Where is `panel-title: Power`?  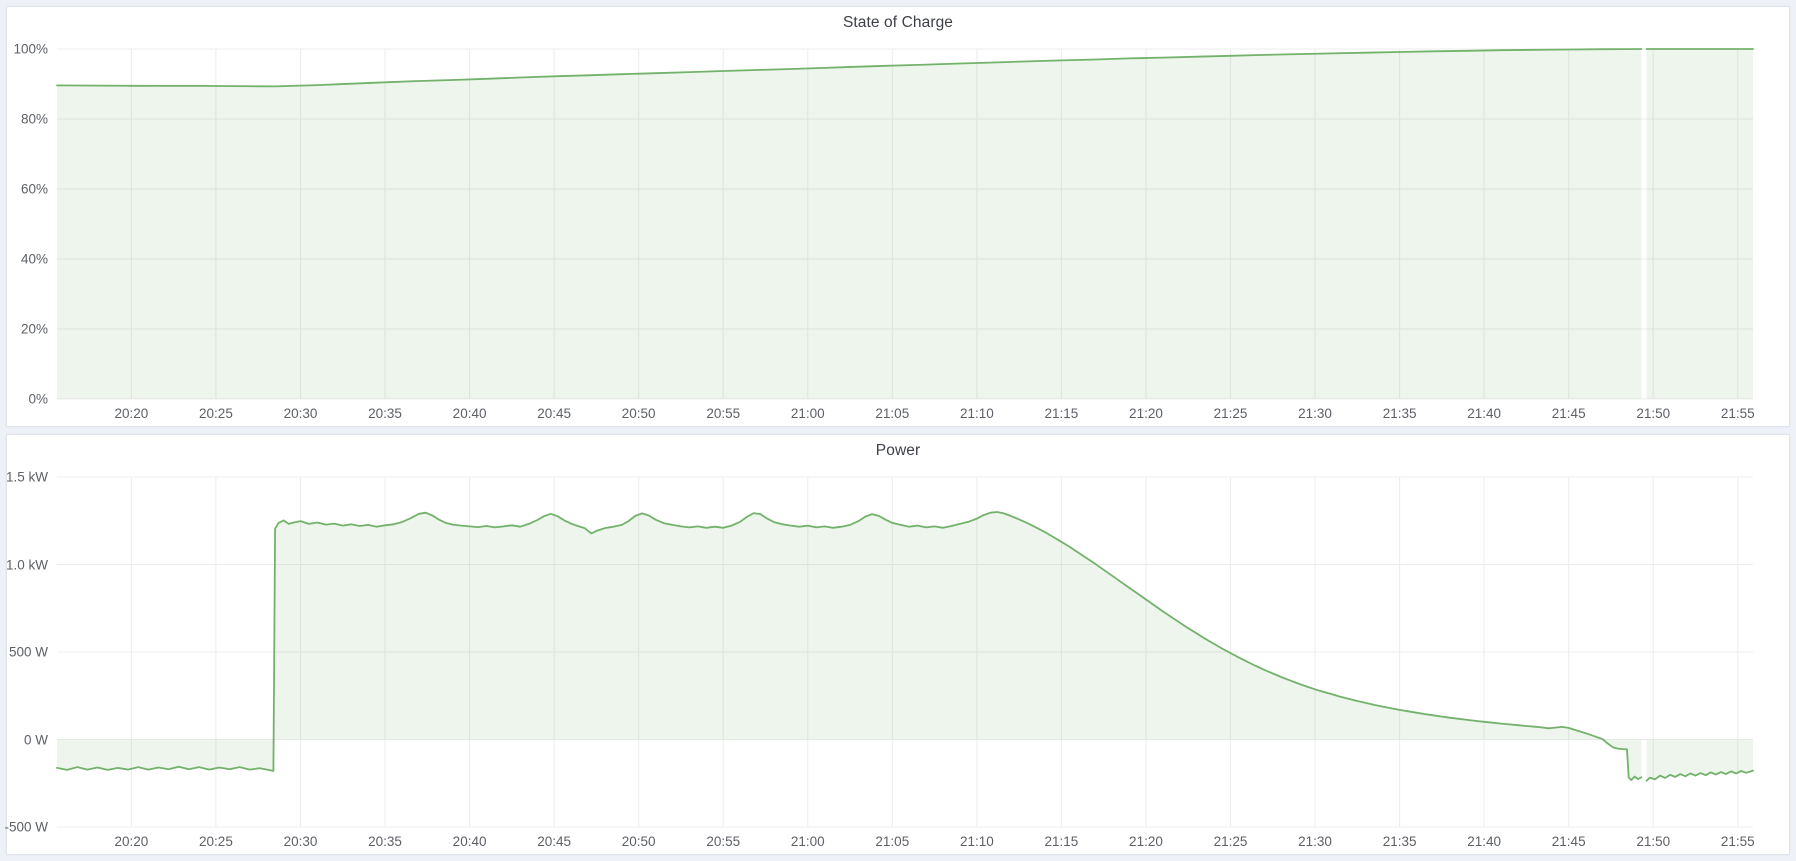 panel-title: Power is located at coordinates (898, 450).